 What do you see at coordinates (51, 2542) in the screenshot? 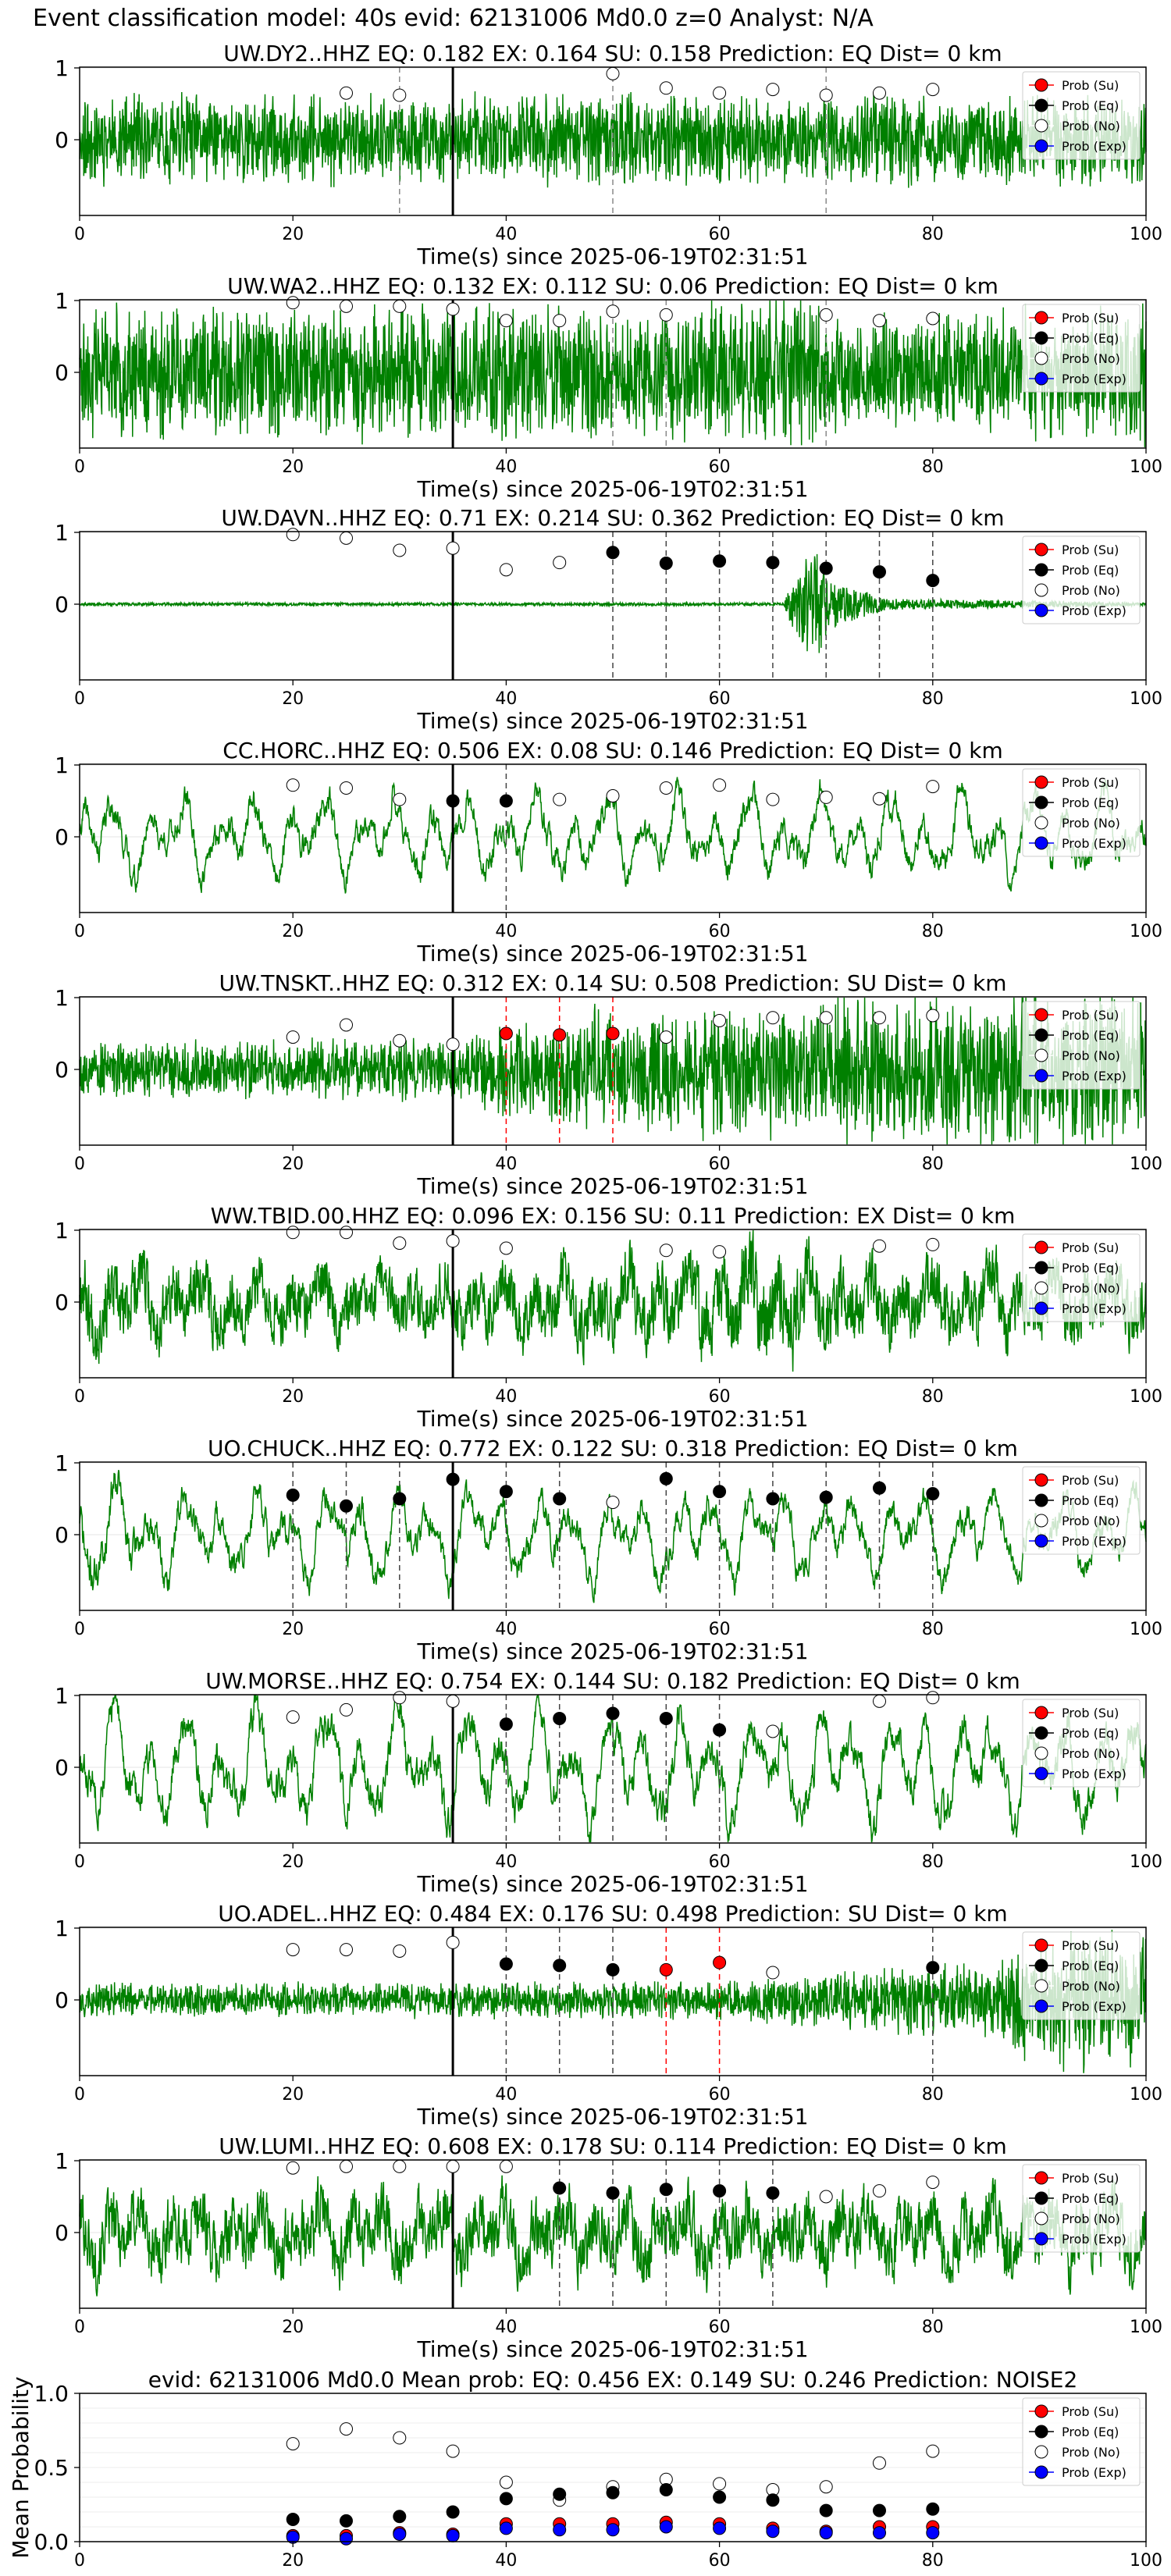
I see `y-tick-label: 0.0` at bounding box center [51, 2542].